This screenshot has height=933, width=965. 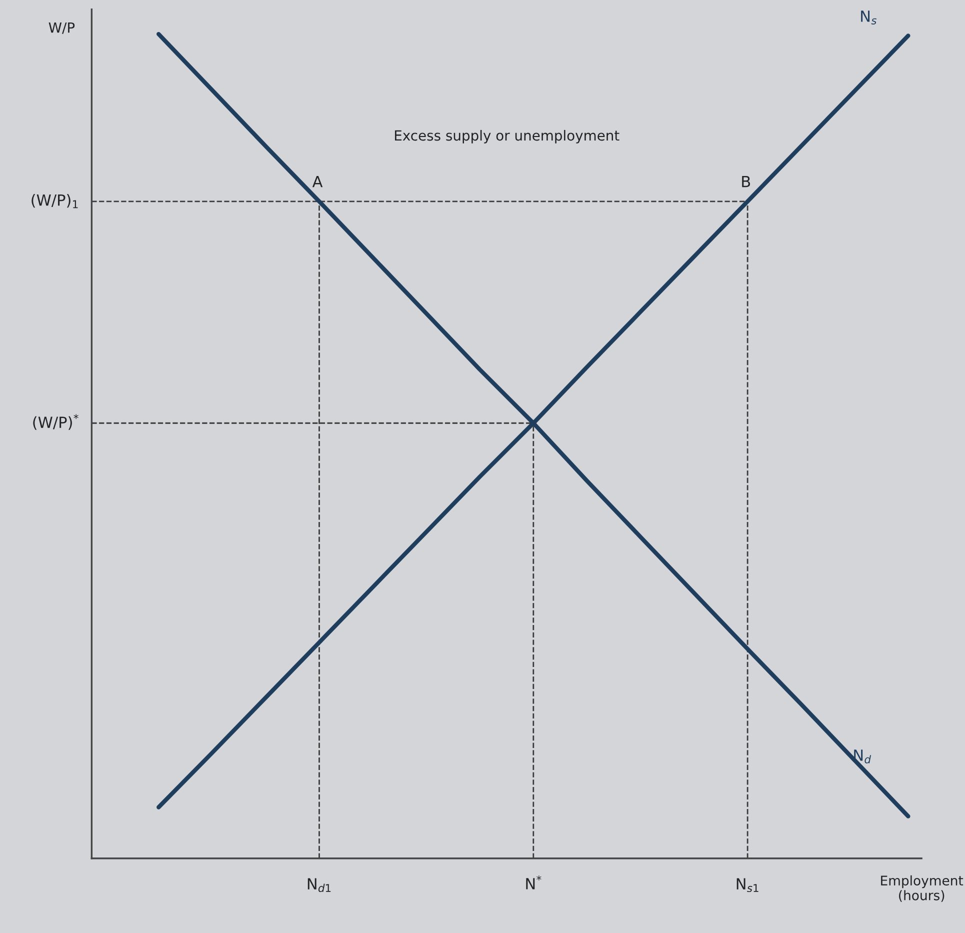 I want to click on ref-line-label: (W/P)$_{1}$, so click(x=55, y=201).